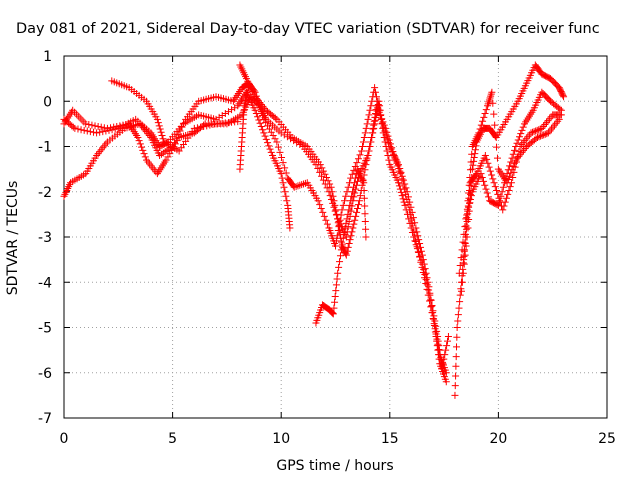 The image size is (640, 480). What do you see at coordinates (45, 283) in the screenshot?
I see `y-tick-label: -4` at bounding box center [45, 283].